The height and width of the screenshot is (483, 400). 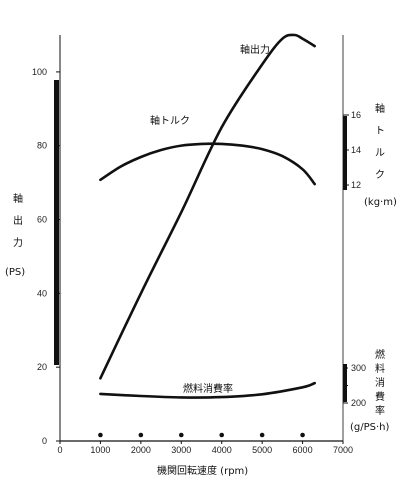 What do you see at coordinates (370, 427) in the screenshot?
I see `fuel-axis-unit: (g/PS·h)` at bounding box center [370, 427].